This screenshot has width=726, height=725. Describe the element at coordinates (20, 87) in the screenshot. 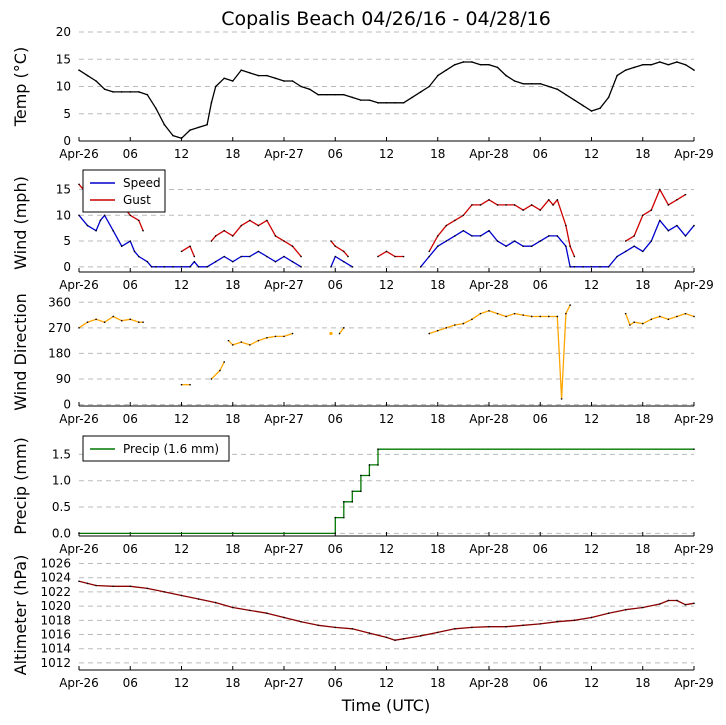

I see `y-axis-label: Temp (°C)` at that location.